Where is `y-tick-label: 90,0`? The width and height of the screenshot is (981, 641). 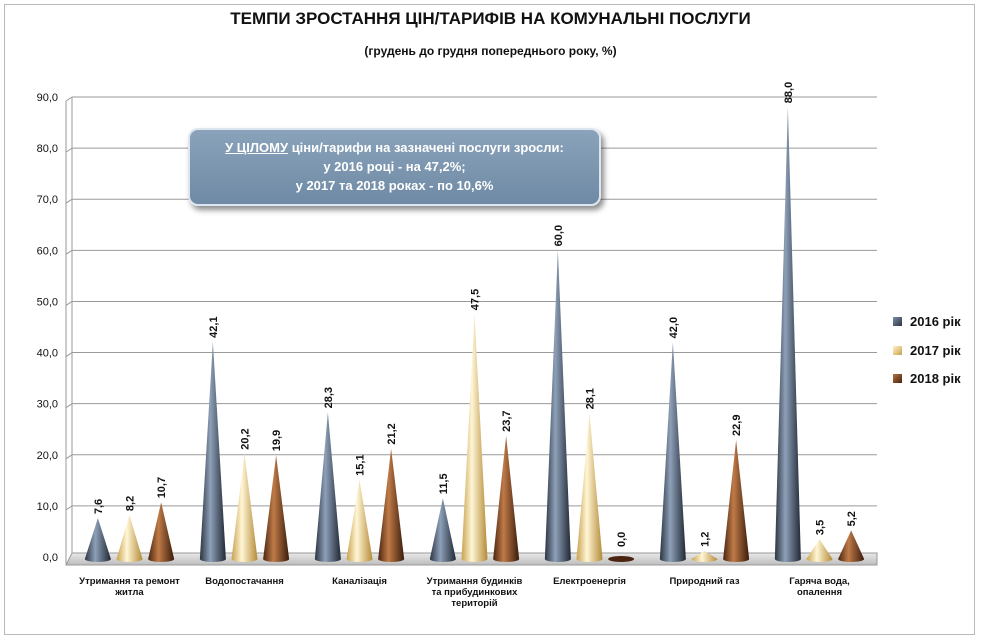 y-tick-label: 90,0 is located at coordinates (47, 98).